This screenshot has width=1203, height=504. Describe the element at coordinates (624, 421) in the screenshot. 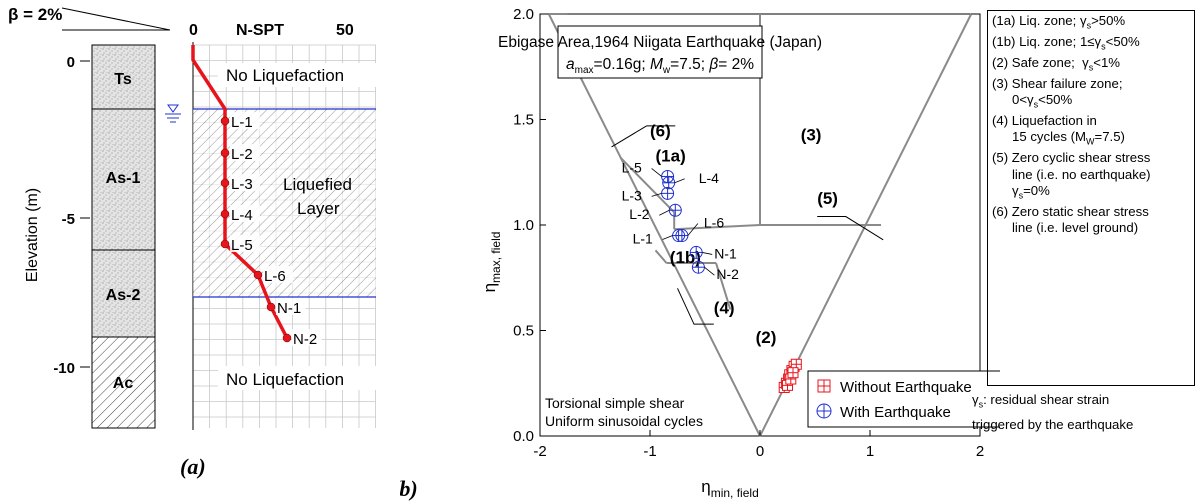

I see `chart-note-2: Uniform sinusoidal cycles` at that location.